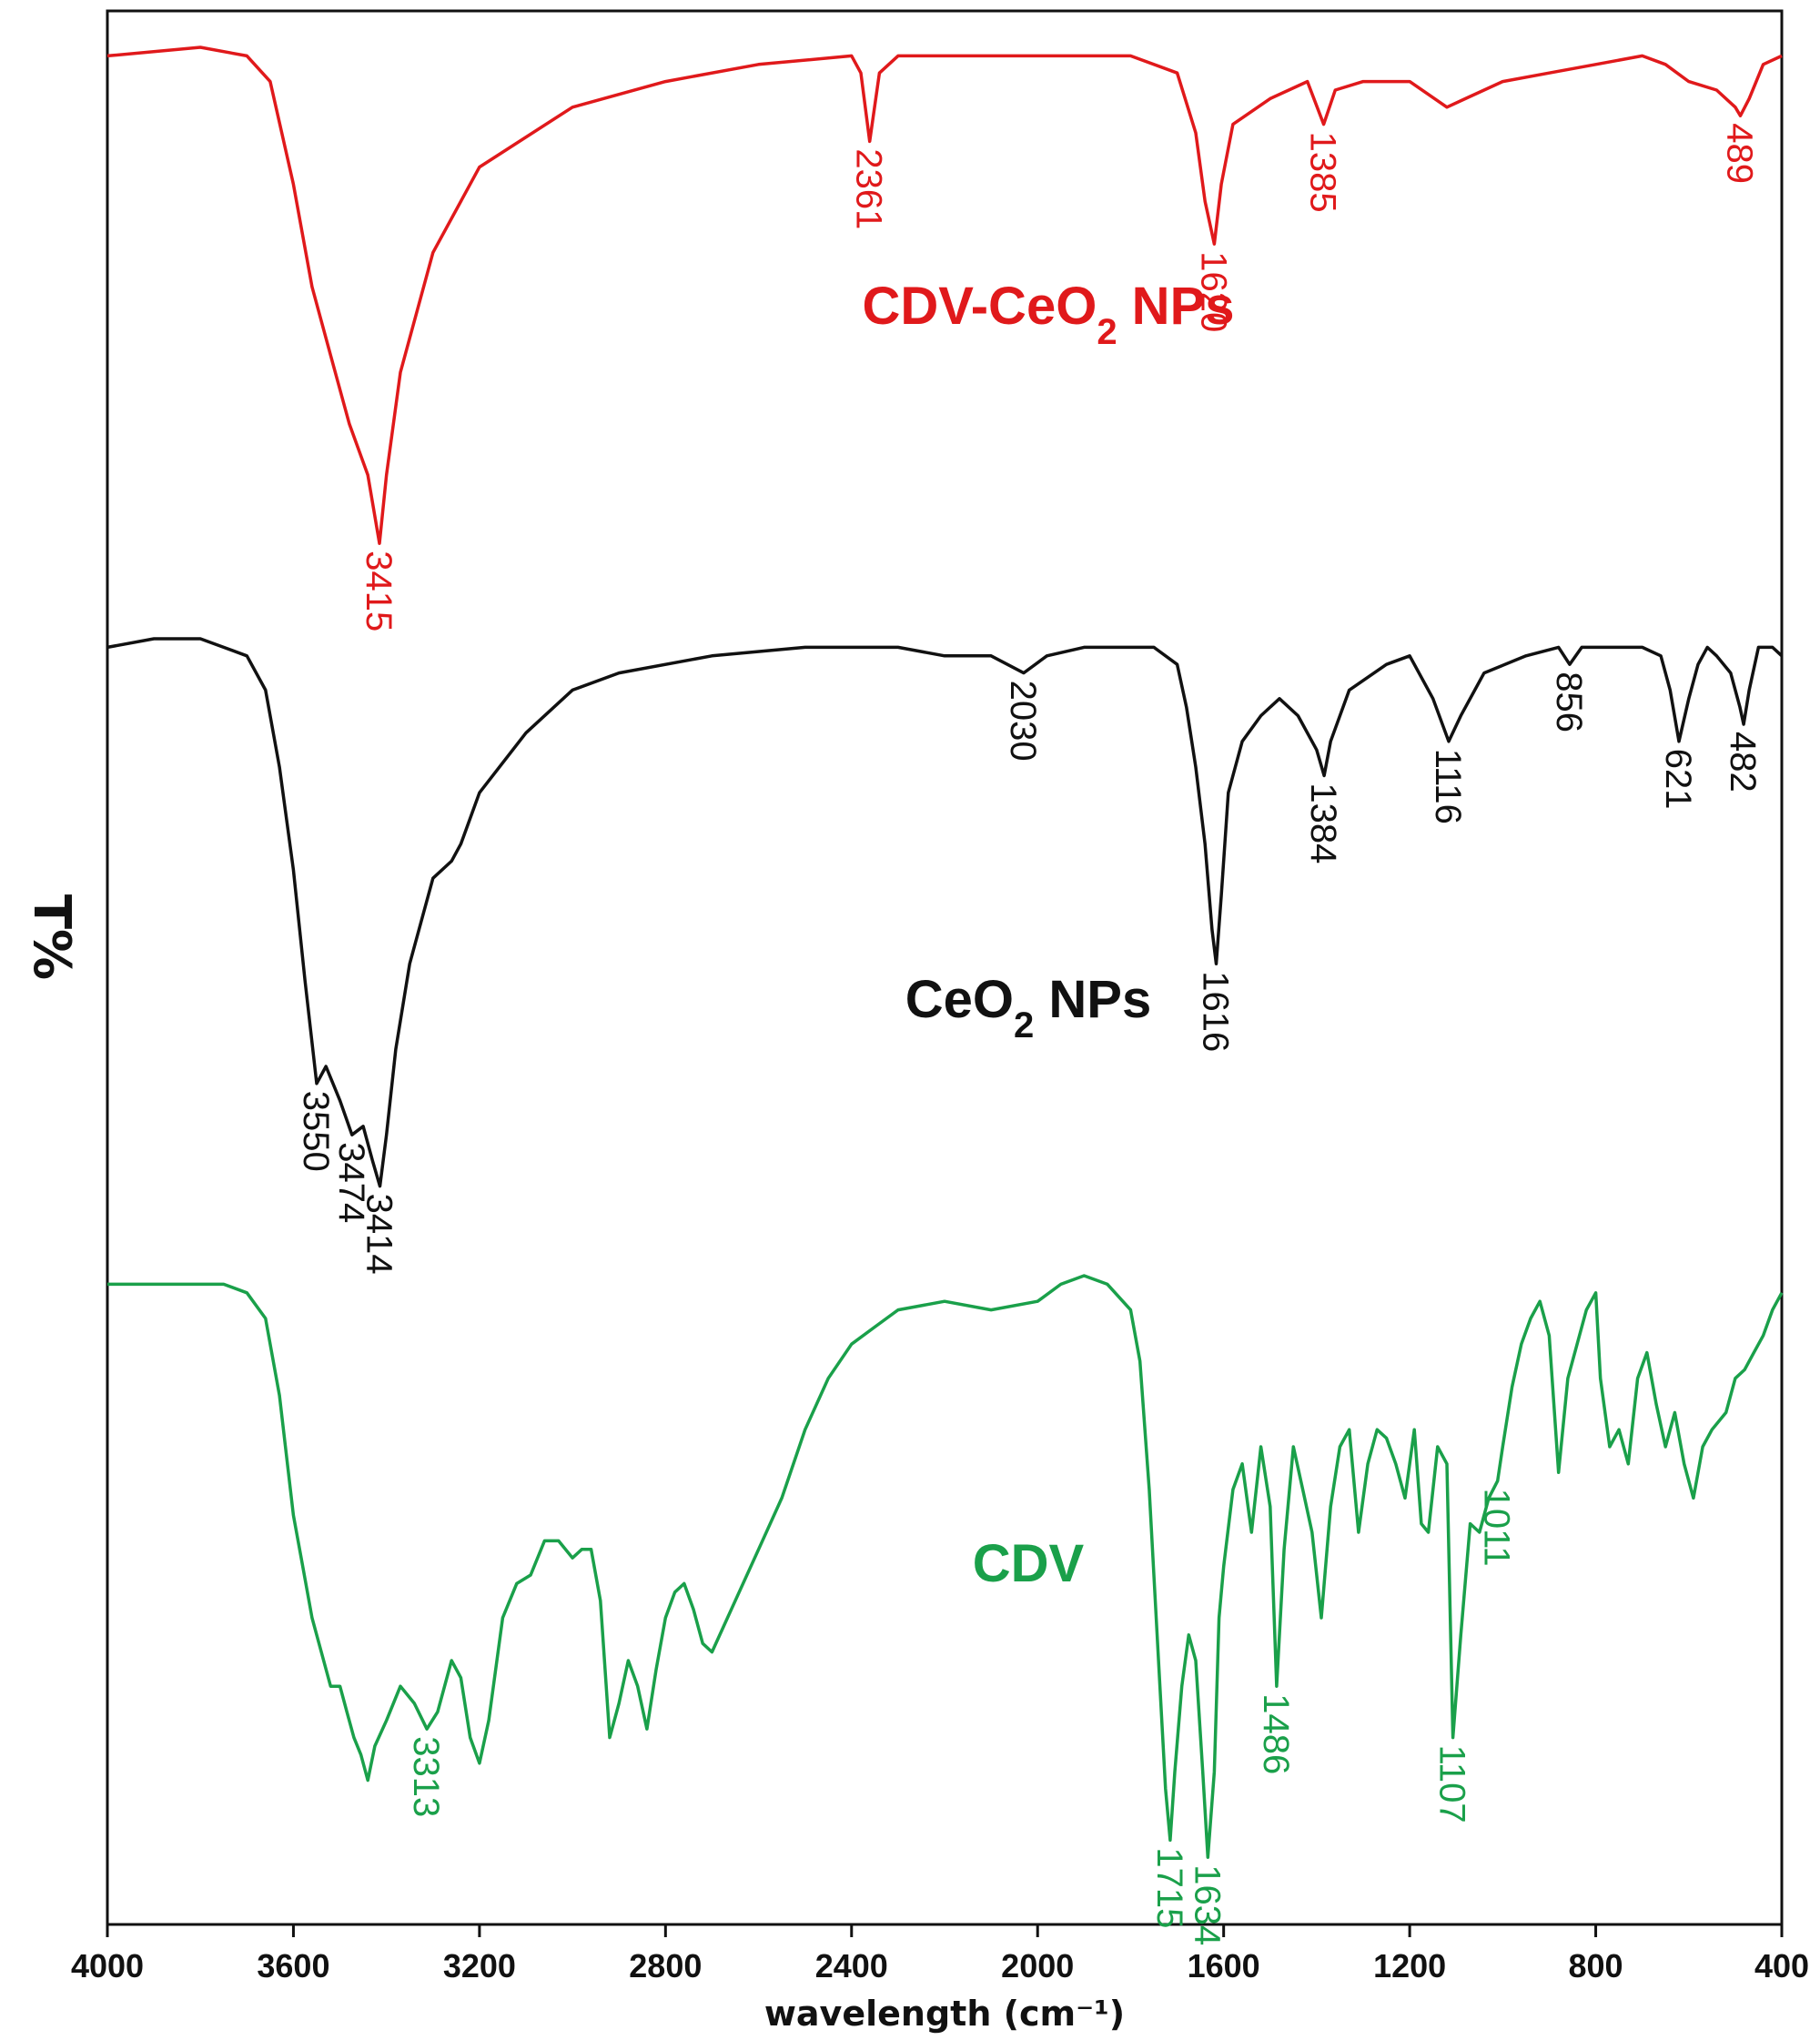 This screenshot has width=1820, height=2040. What do you see at coordinates (316, 1131) in the screenshot?
I see `peak-label-ceo2-3550: 3550` at bounding box center [316, 1131].